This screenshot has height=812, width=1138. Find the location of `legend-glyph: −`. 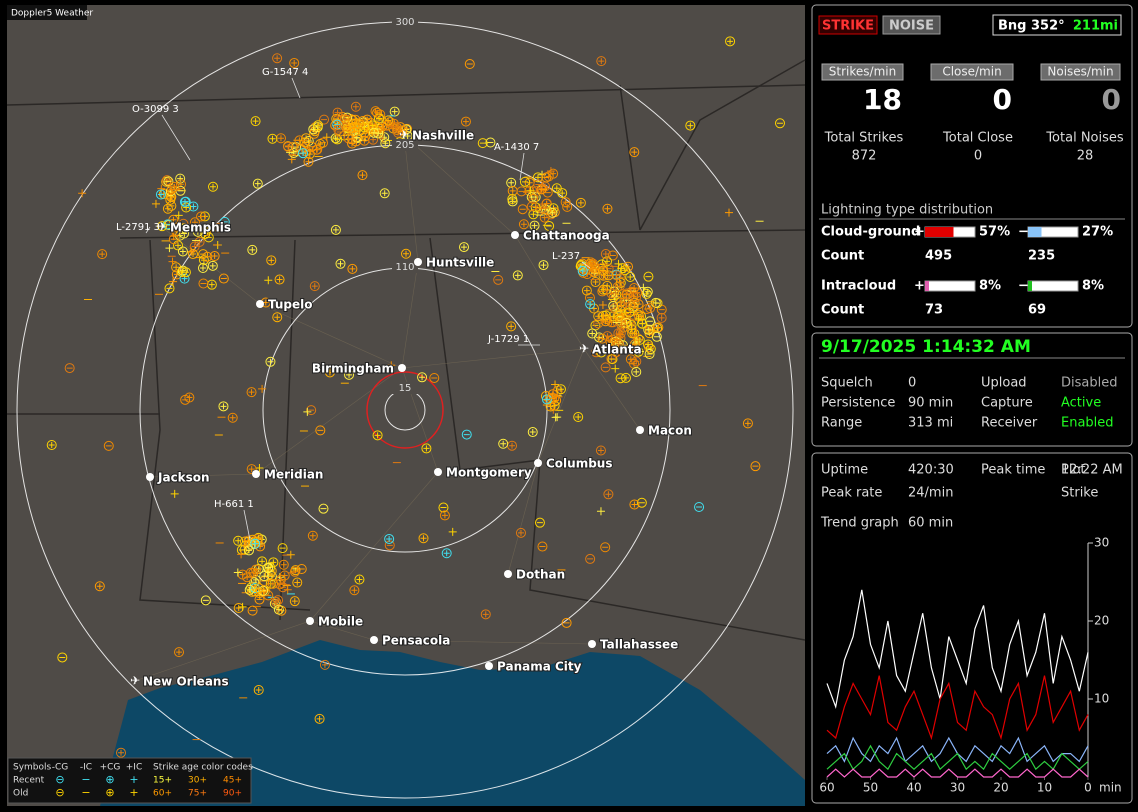

legend-glyph: − is located at coordinates (85, 792).